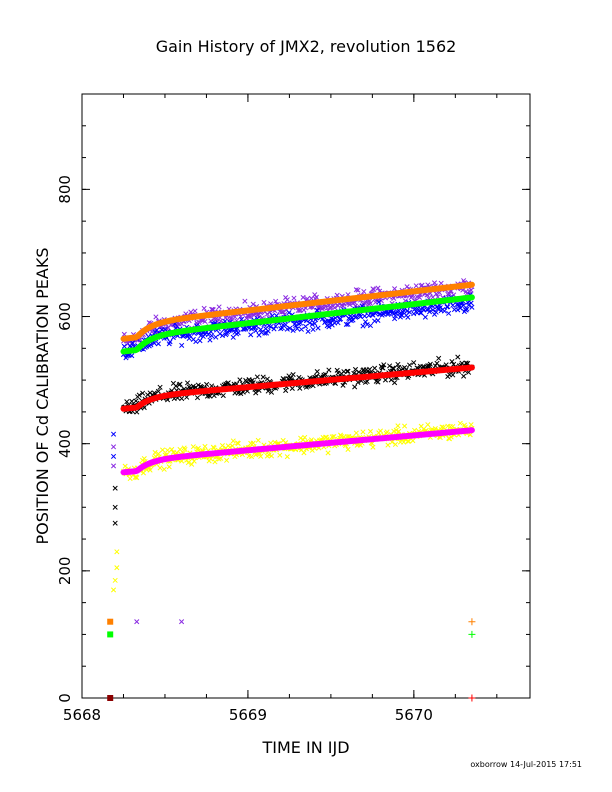 This screenshot has width=612, height=792. I want to click on y-tick-label: 200, so click(65, 571).